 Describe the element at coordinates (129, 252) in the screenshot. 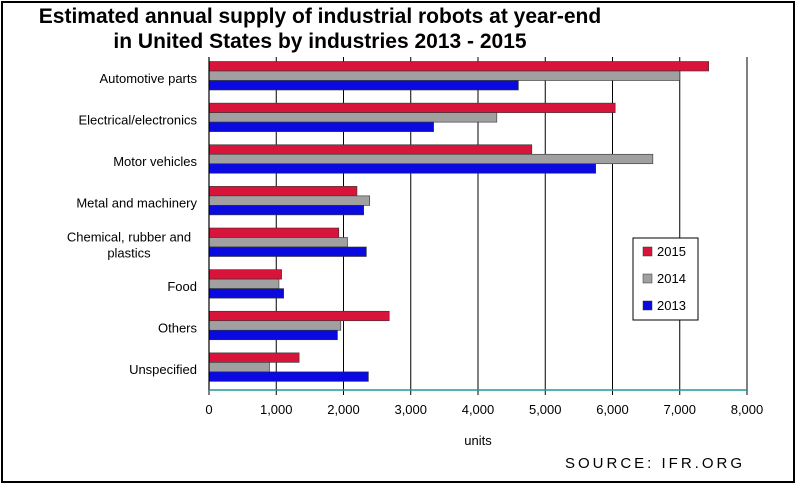

I see `y-category-label: plastics` at that location.